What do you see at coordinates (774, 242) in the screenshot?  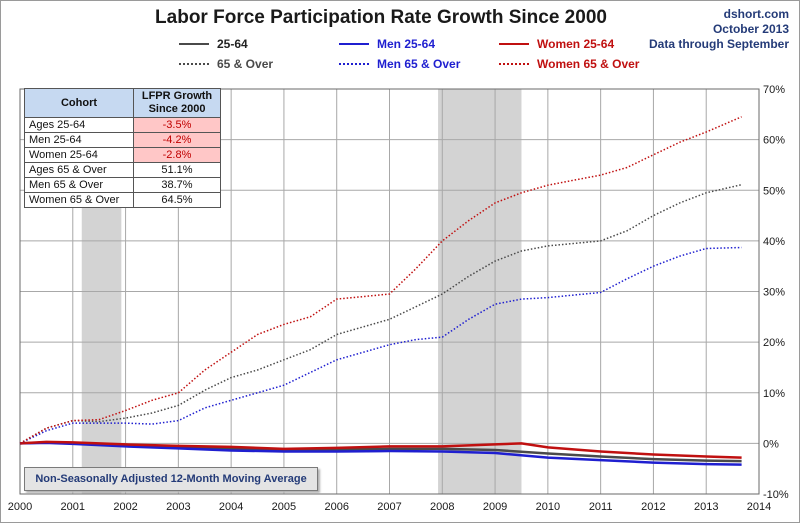 I see `y-tick-label-5: 40%` at bounding box center [774, 242].